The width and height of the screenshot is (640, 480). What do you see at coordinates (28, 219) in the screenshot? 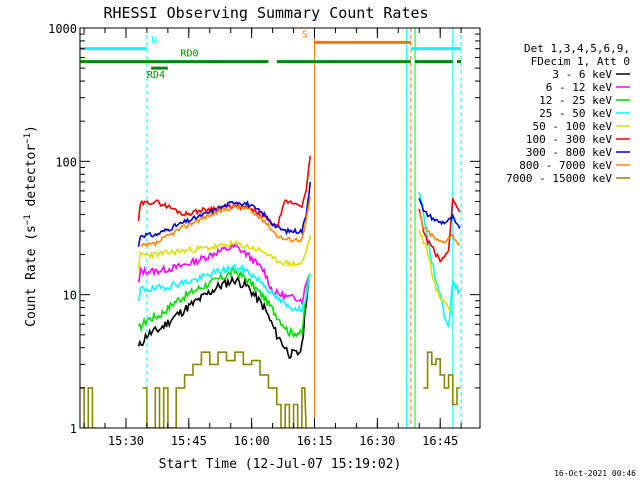
I see `y-axis-label-sup1: −1` at bounding box center [28, 219].